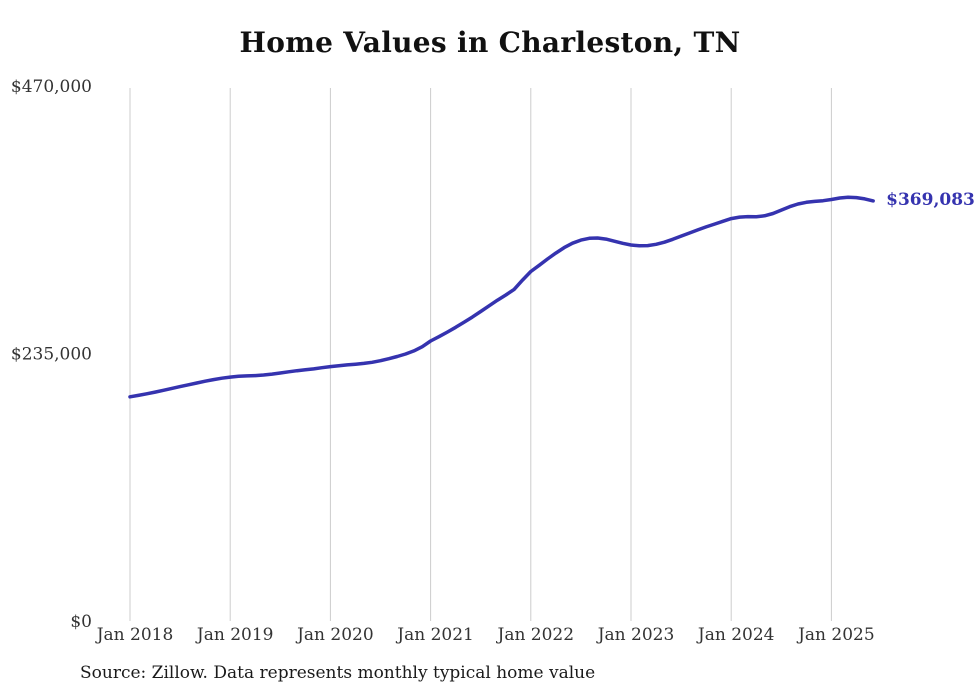 The height and width of the screenshot is (699, 980). Describe the element at coordinates (134, 635) in the screenshot. I see `x-tick-label: Jan 2018` at that location.